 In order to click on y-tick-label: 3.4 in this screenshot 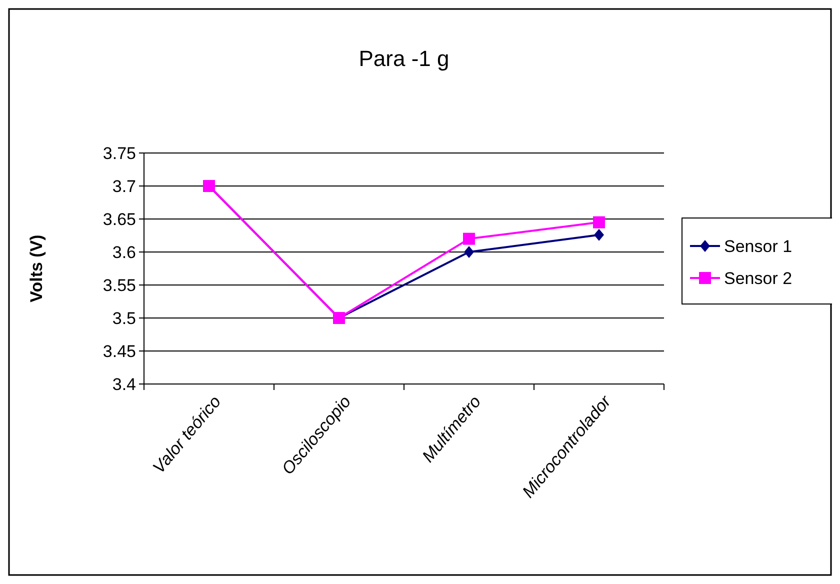, I will do `click(124, 384)`.